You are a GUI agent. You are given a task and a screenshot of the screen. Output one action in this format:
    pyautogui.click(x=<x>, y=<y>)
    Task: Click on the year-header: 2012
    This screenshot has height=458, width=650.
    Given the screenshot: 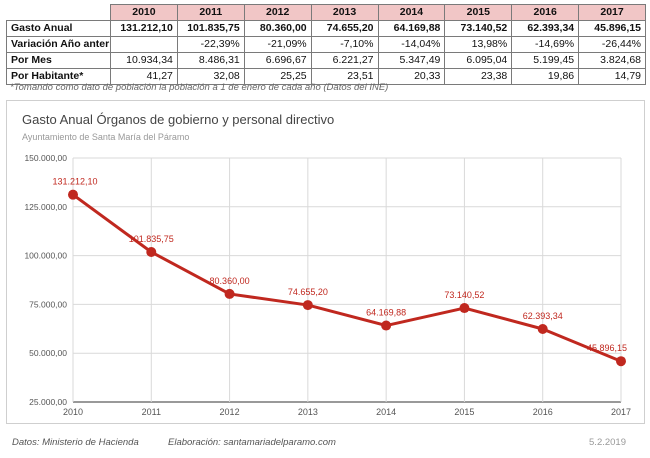 What is the action you would take?
    pyautogui.click(x=277, y=12)
    